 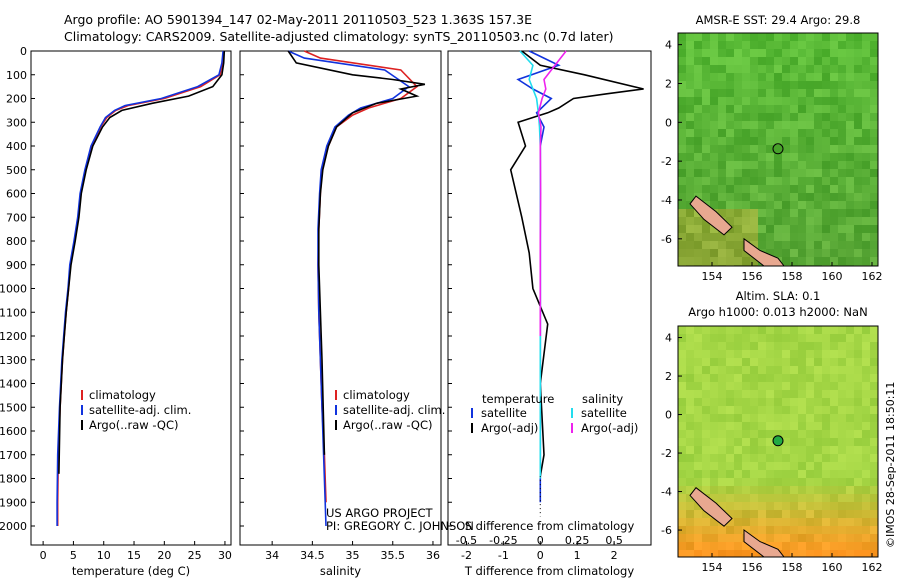 What do you see at coordinates (540, 555) in the screenshot?
I see `x-tick-label: 0` at bounding box center [540, 555].